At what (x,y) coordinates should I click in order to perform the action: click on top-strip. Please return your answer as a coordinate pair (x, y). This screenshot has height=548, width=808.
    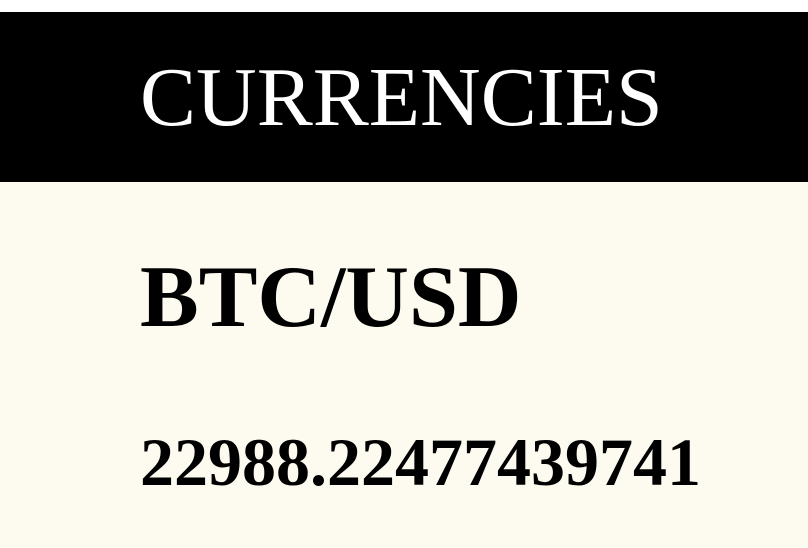
    Looking at the image, I should click on (404, 6).